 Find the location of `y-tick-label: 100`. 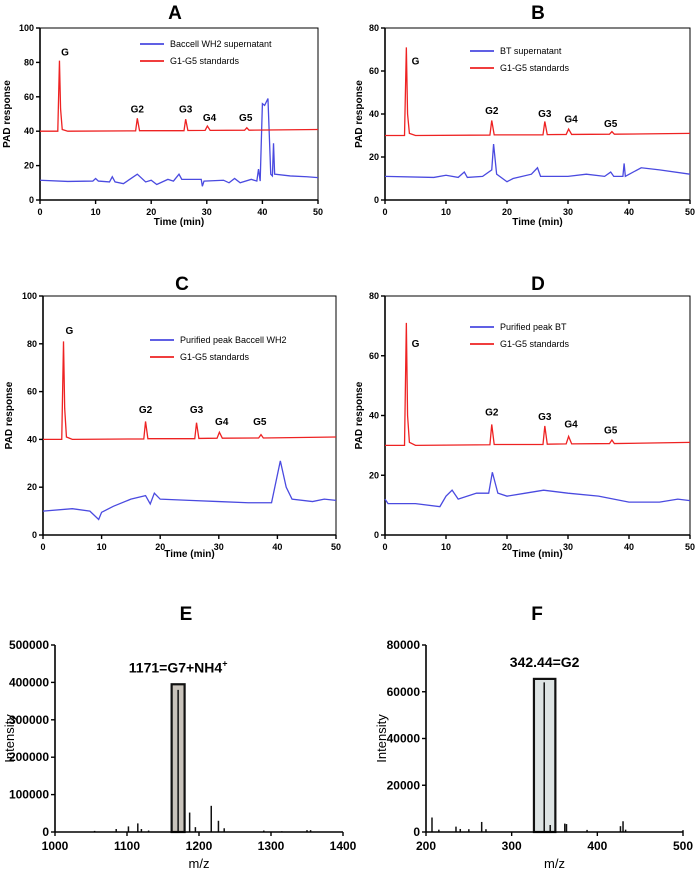

y-tick-label: 100 is located at coordinates (29, 296).